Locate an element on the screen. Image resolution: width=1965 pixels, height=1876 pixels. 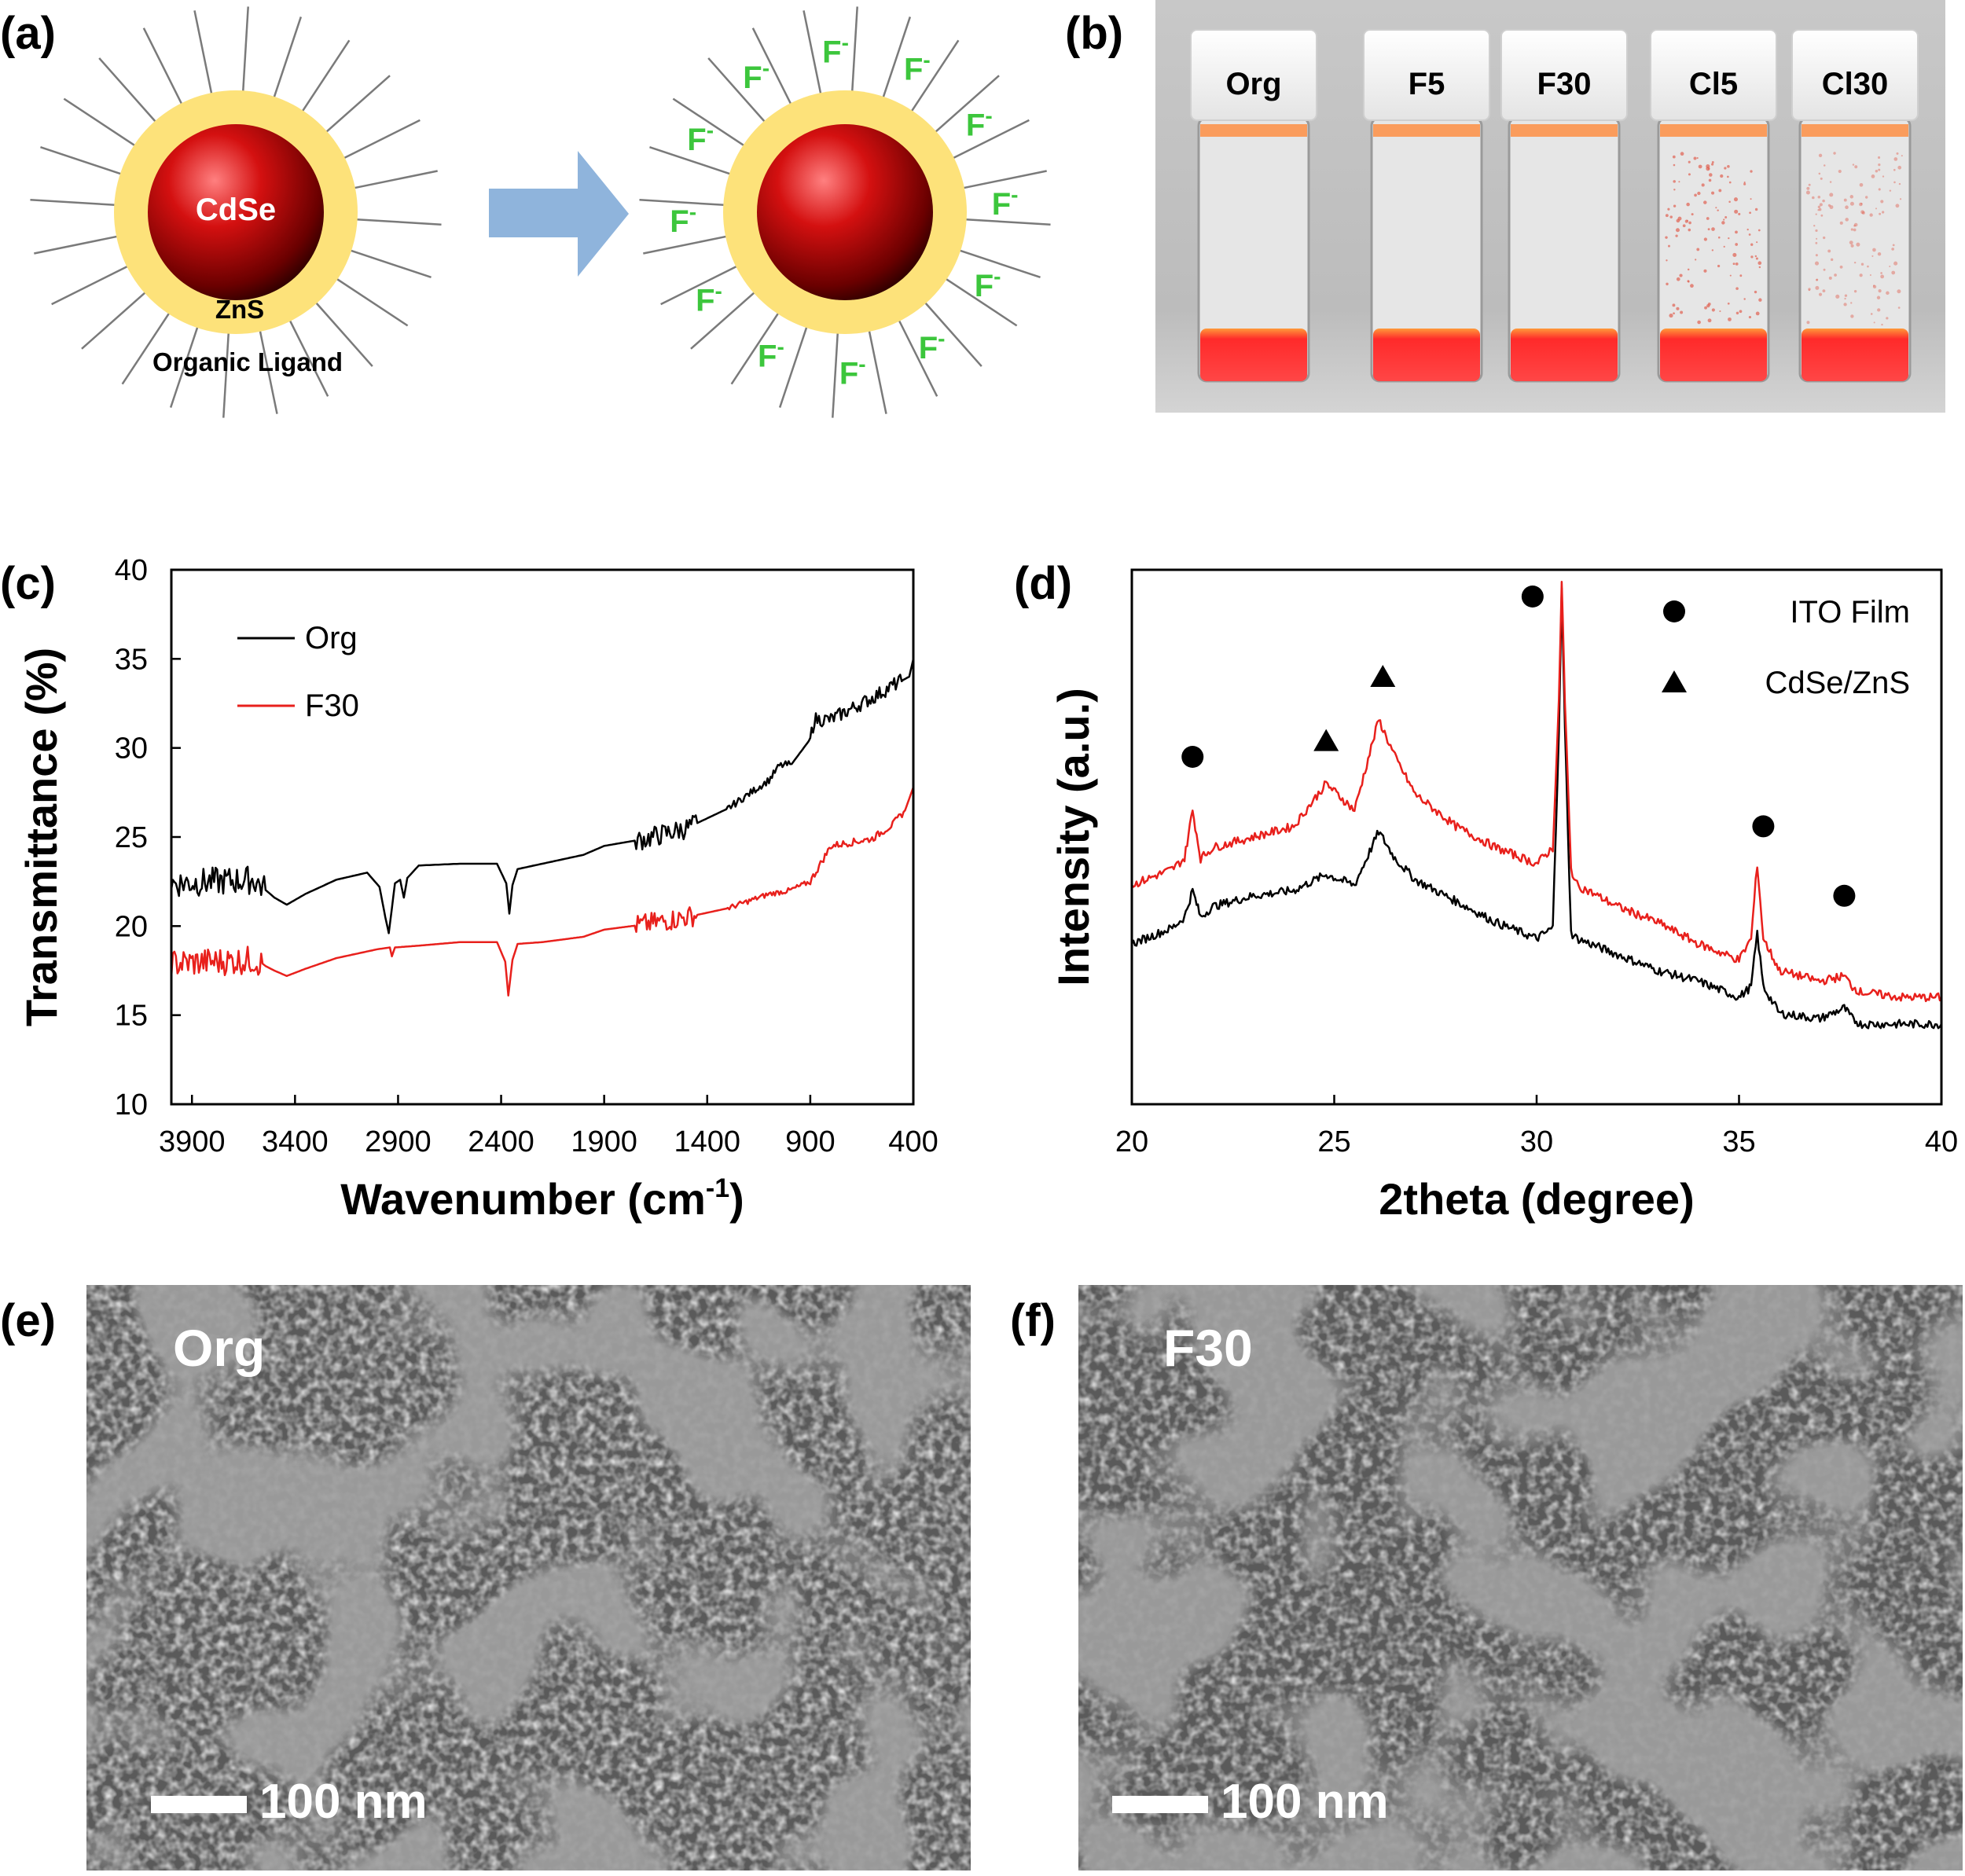
vial: Org is located at coordinates (1253, 206).